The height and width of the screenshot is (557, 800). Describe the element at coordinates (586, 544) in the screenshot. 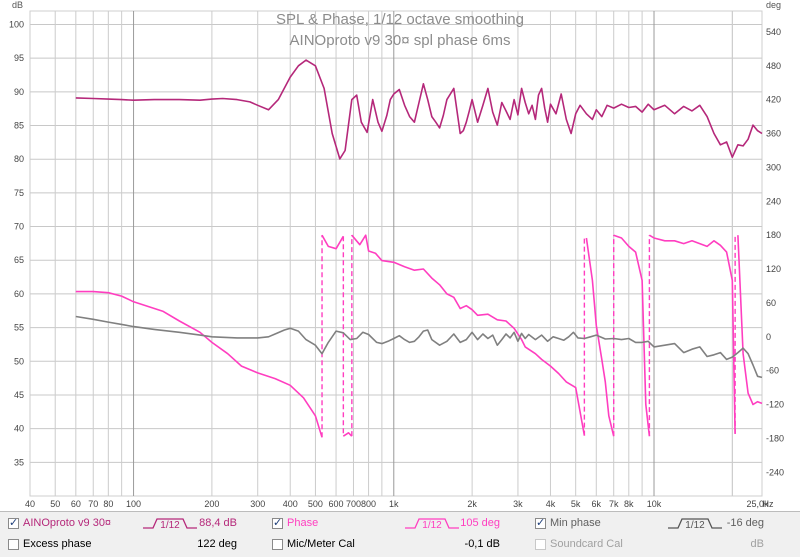

I see `soundcard-cal-label: Soundcard Cal` at that location.